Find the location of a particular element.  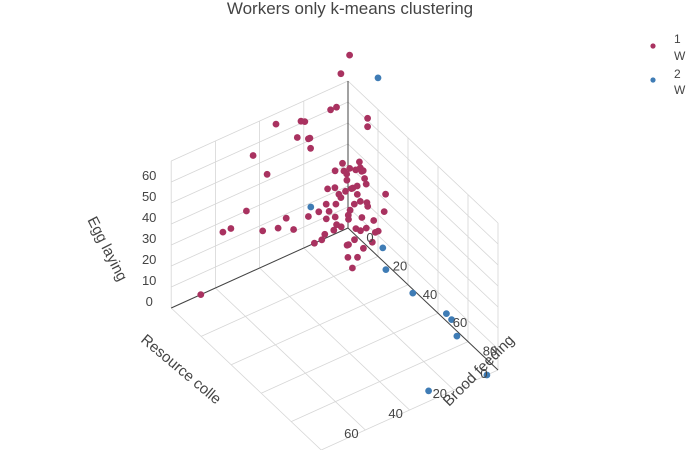

legend-label-1: 1 is located at coordinates (677, 39).